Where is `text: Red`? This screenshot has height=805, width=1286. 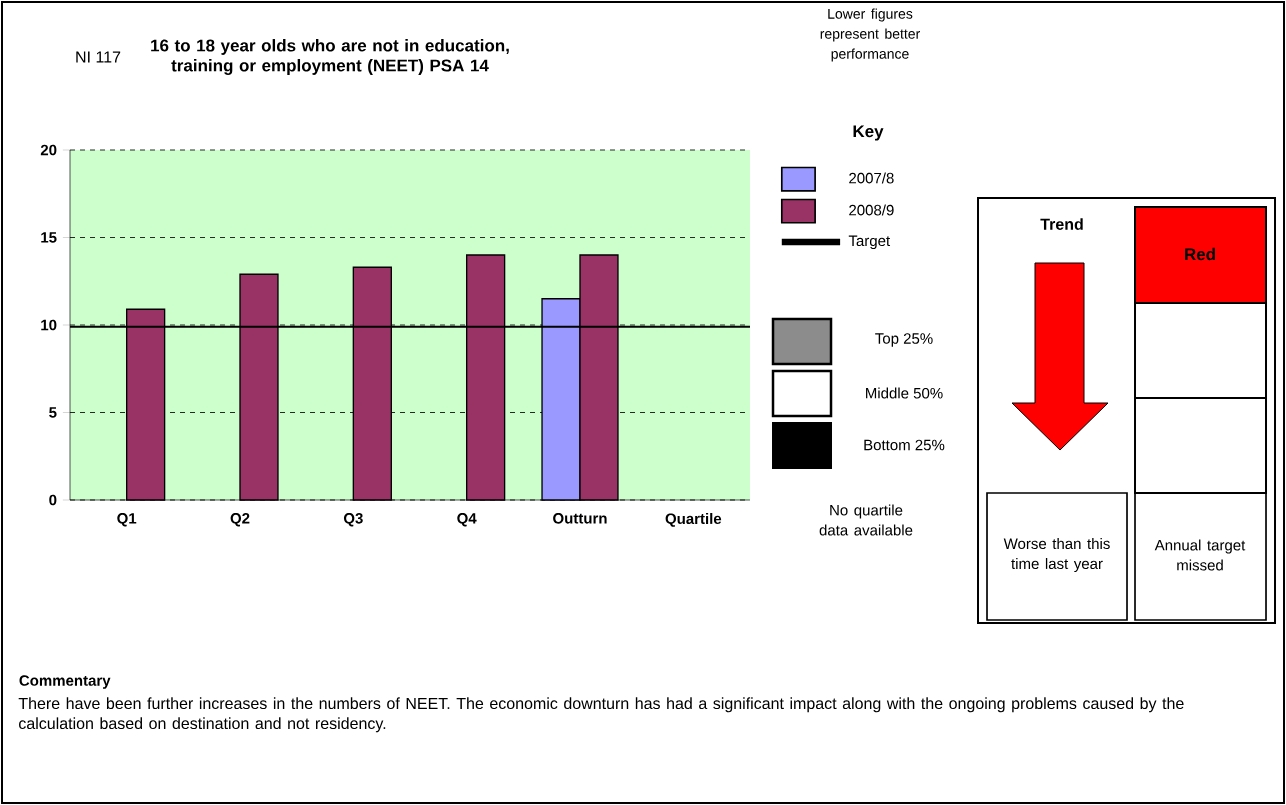 text: Red is located at coordinates (1200, 254).